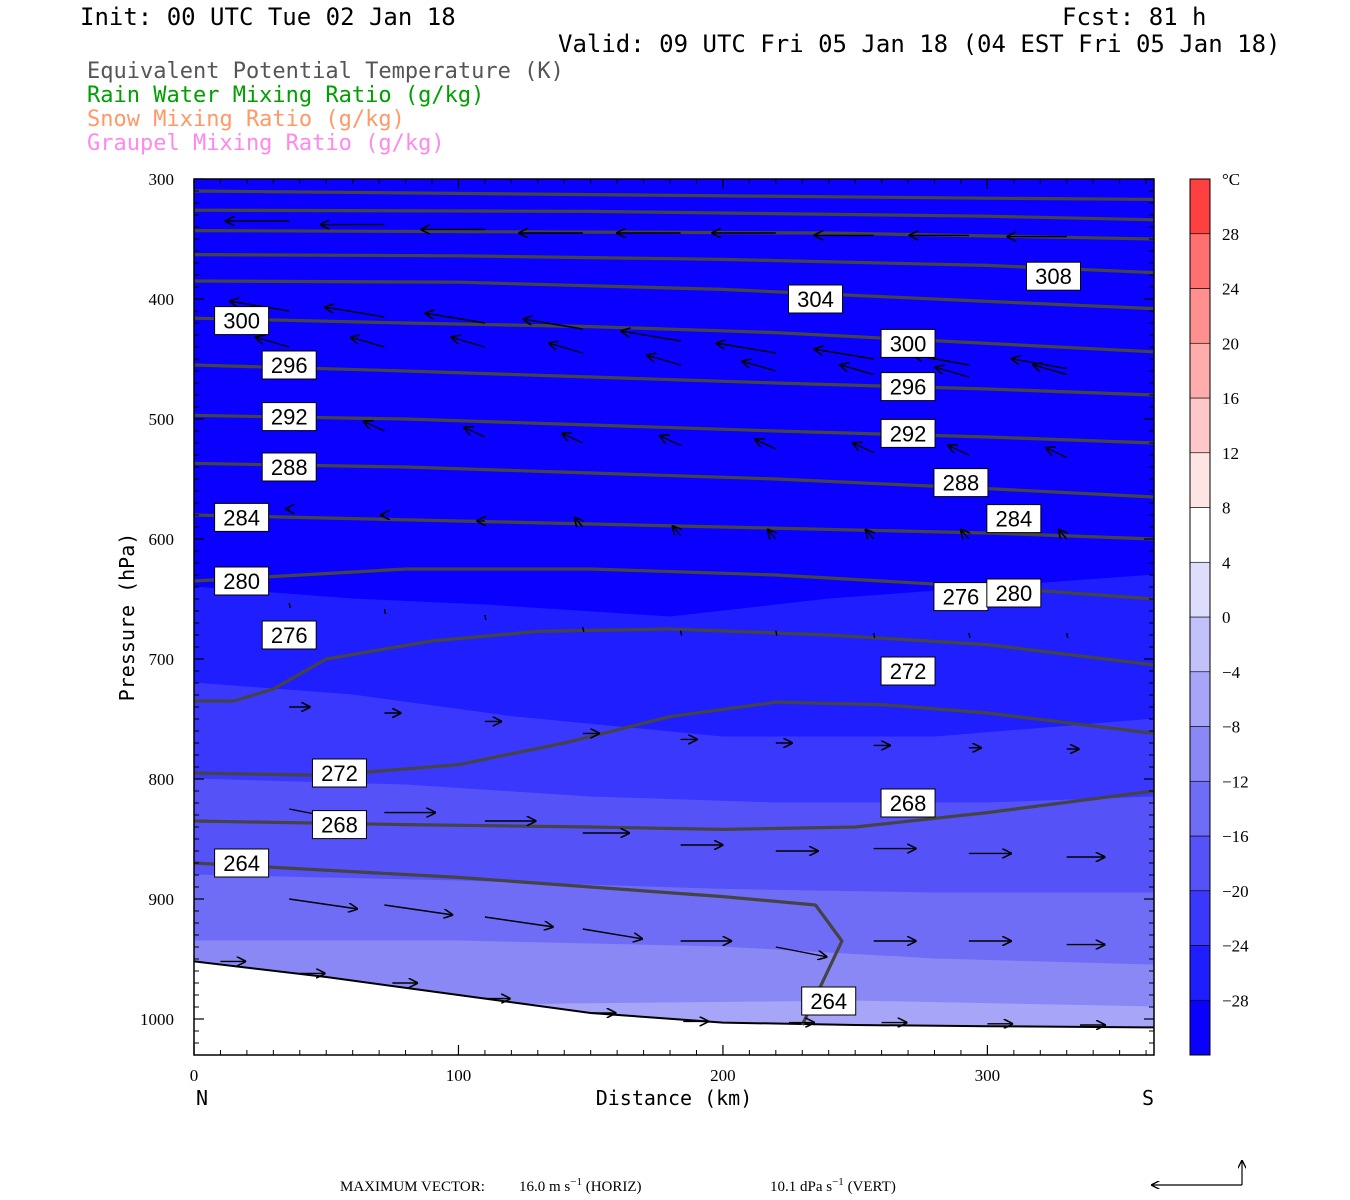 The image size is (1350, 1200). Describe the element at coordinates (1230, 343) in the screenshot. I see `colorbar-label: 20` at that location.